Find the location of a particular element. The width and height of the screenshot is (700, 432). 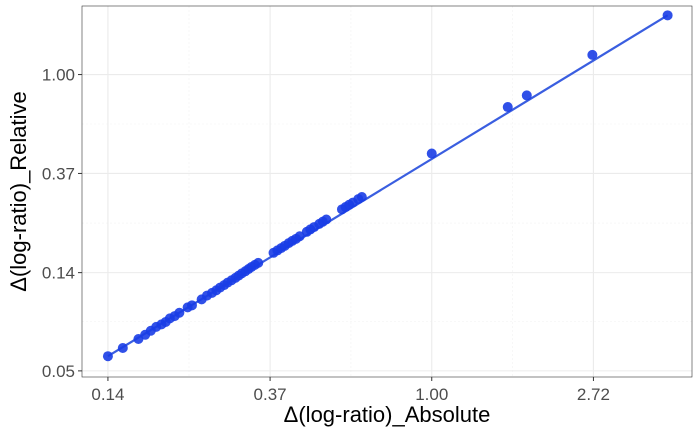

y-tick-label: 0.14 is located at coordinates (58, 273).